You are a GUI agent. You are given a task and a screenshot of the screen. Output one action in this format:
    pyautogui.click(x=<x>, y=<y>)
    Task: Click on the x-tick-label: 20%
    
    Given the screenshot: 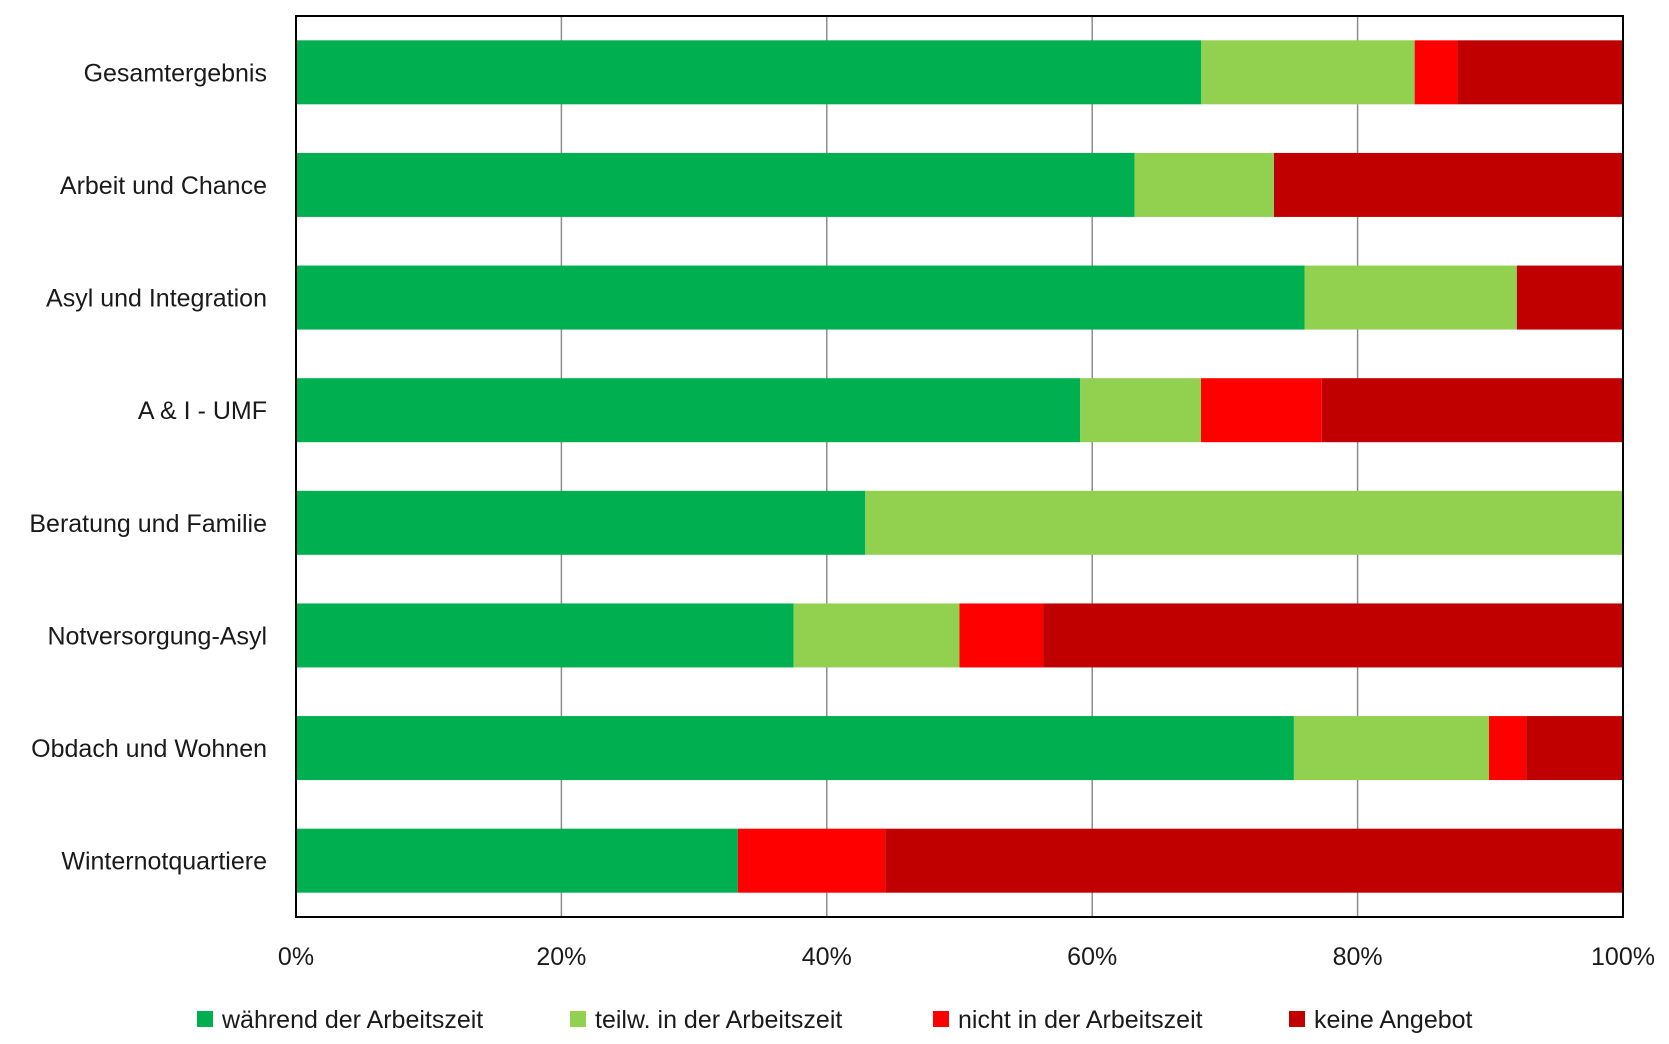 What is the action you would take?
    pyautogui.click(x=561, y=957)
    